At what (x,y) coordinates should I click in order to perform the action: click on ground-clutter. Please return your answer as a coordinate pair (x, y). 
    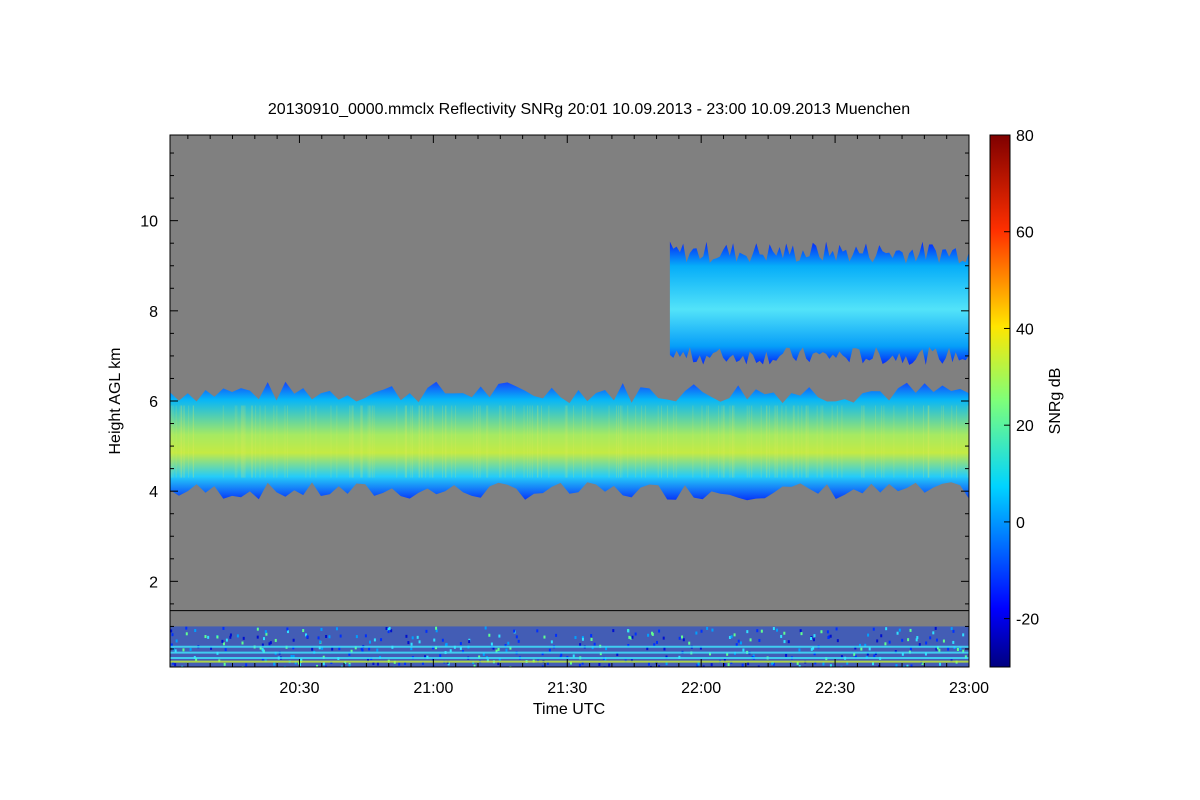
    Looking at the image, I should click on (569, 646).